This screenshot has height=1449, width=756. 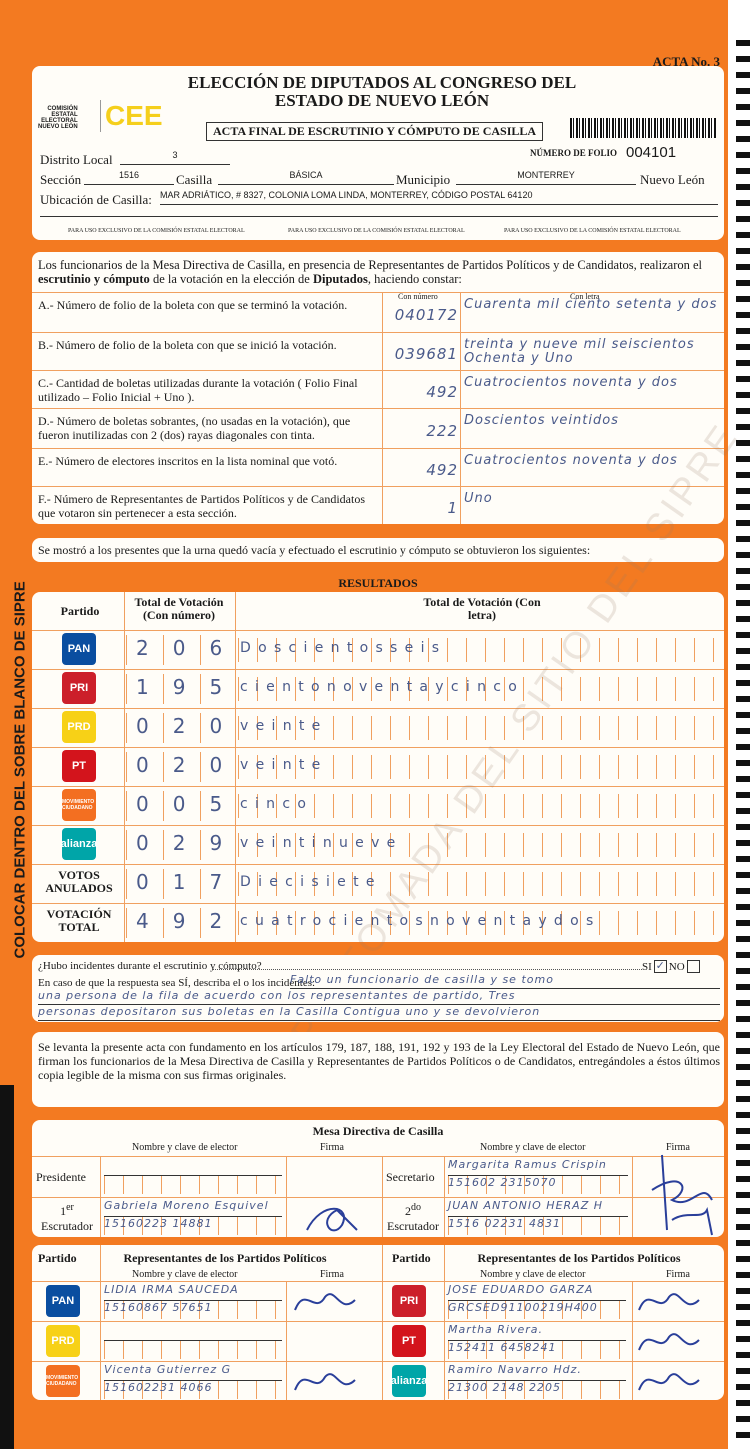 What do you see at coordinates (193, 1208) in the screenshot?
I see `escrutador1-nombre: Gabriela Moreno Esquivel` at bounding box center [193, 1208].